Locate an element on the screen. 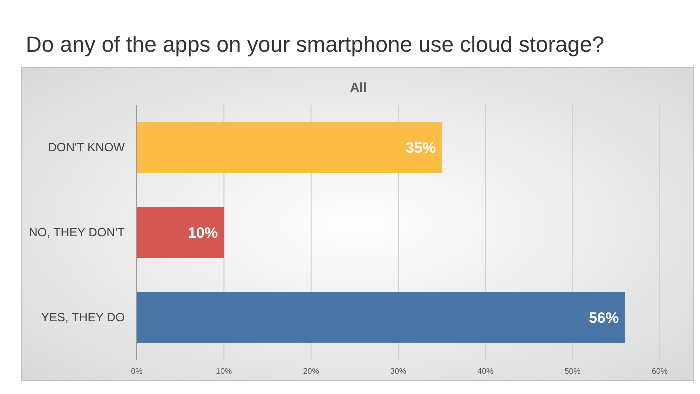 The height and width of the screenshot is (394, 700). x-tick-label: 50% is located at coordinates (572, 371).